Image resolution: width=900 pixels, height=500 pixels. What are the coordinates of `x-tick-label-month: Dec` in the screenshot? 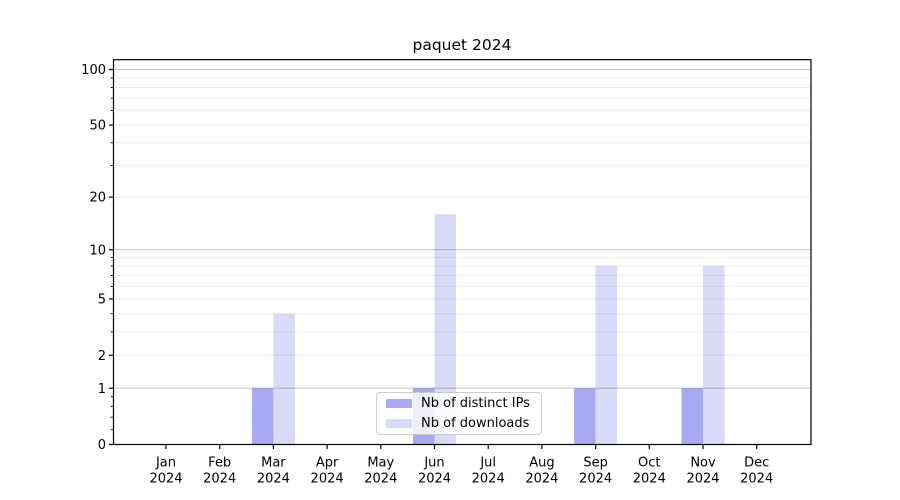 It's located at (756, 463).